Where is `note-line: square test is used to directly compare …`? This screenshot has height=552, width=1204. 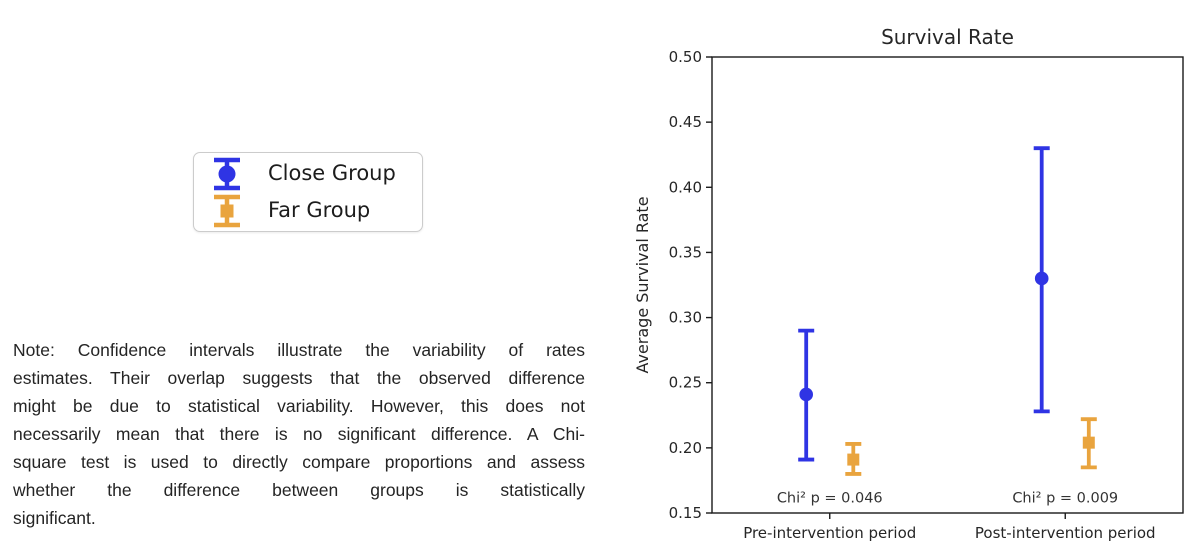
note-line: square test is used to directly compare … is located at coordinates (299, 462).